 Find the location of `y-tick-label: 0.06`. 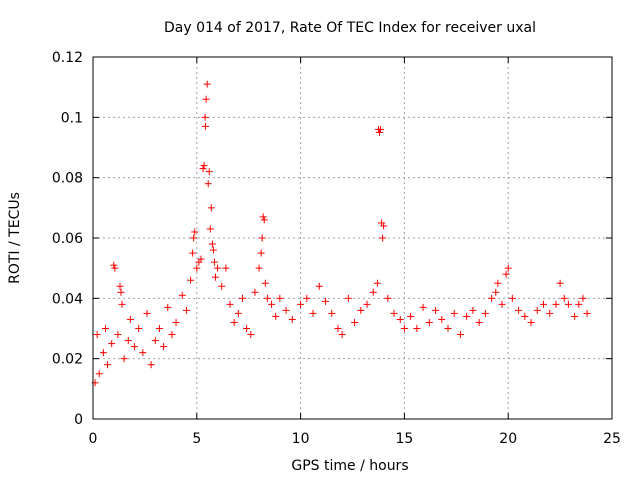

y-tick-label: 0.06 is located at coordinates (67, 239).